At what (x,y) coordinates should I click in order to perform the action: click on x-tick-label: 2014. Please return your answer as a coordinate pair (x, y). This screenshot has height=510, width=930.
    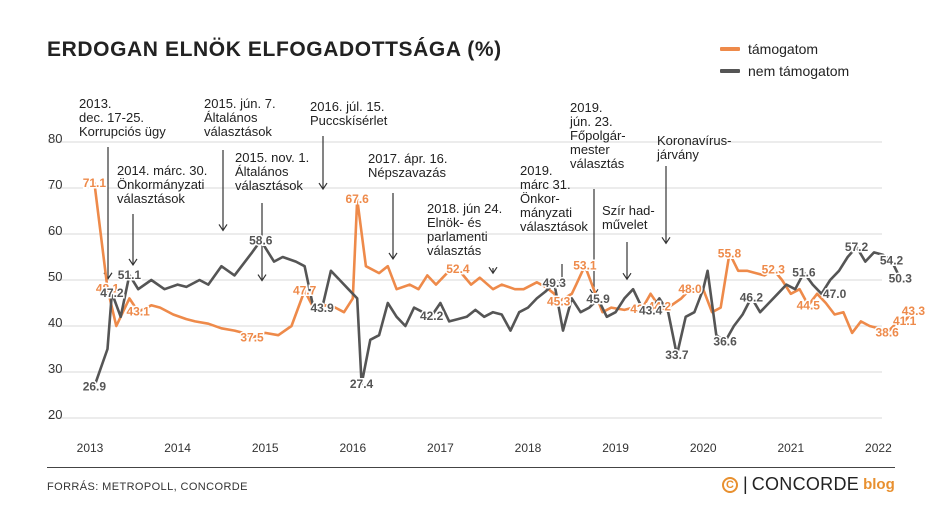
    Looking at the image, I should click on (177, 448).